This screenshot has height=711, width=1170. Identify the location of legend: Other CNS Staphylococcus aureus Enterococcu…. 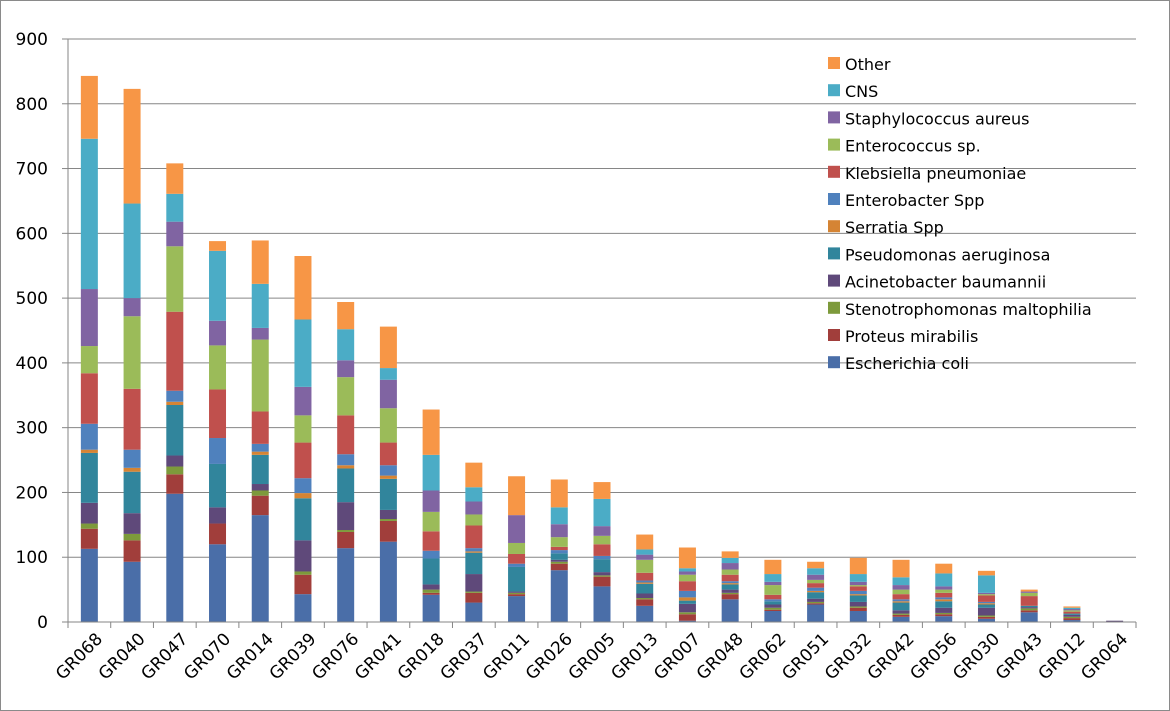
(960, 214).